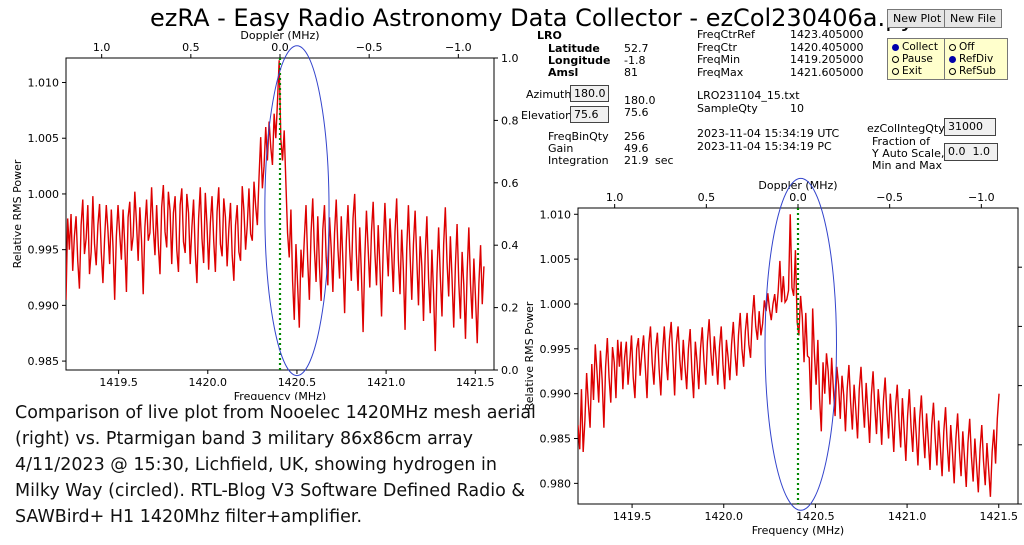 The image size is (1024, 545). What do you see at coordinates (640, 100) in the screenshot?
I see `azimuth-value: 180.0` at bounding box center [640, 100].